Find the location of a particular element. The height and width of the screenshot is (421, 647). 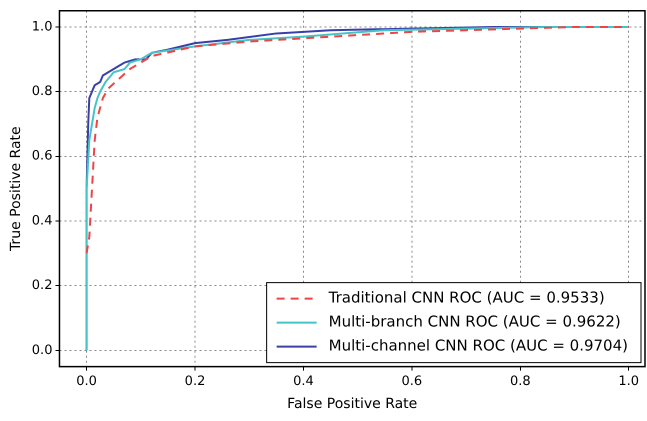

y-tick-label: 0.6 is located at coordinates (42, 156).